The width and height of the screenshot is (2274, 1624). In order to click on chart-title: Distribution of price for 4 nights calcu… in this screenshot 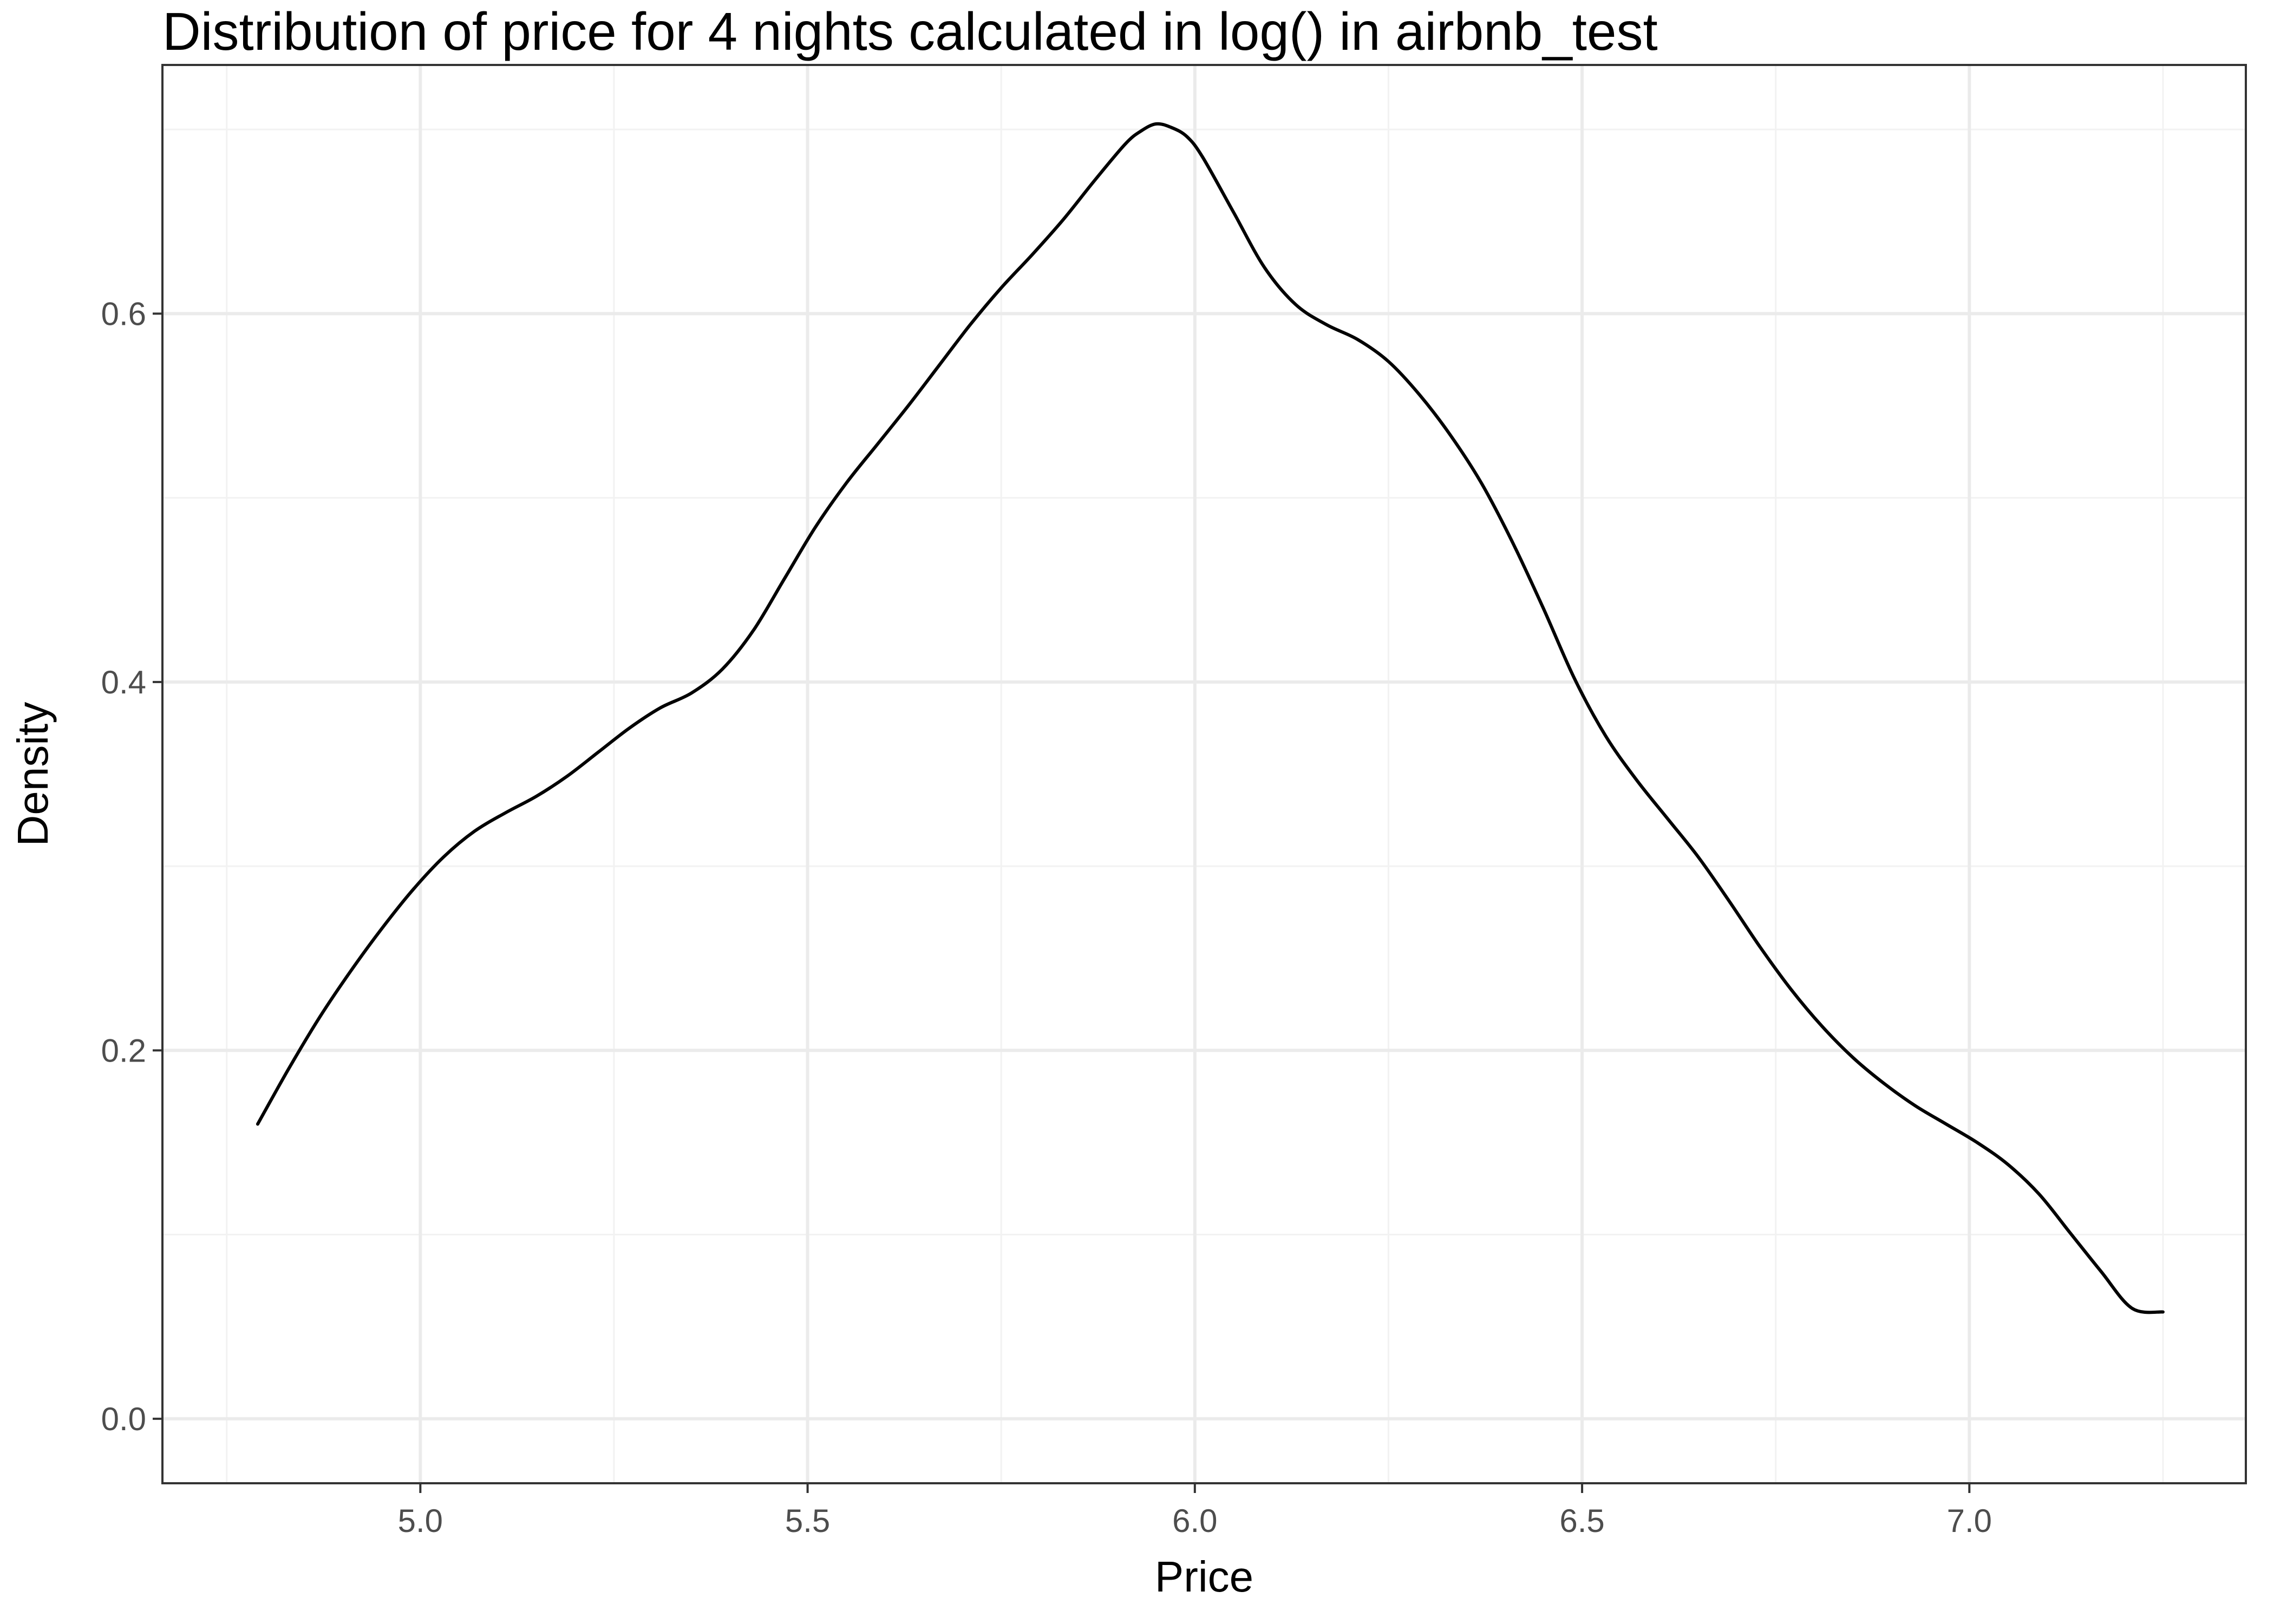, I will do `click(910, 31)`.